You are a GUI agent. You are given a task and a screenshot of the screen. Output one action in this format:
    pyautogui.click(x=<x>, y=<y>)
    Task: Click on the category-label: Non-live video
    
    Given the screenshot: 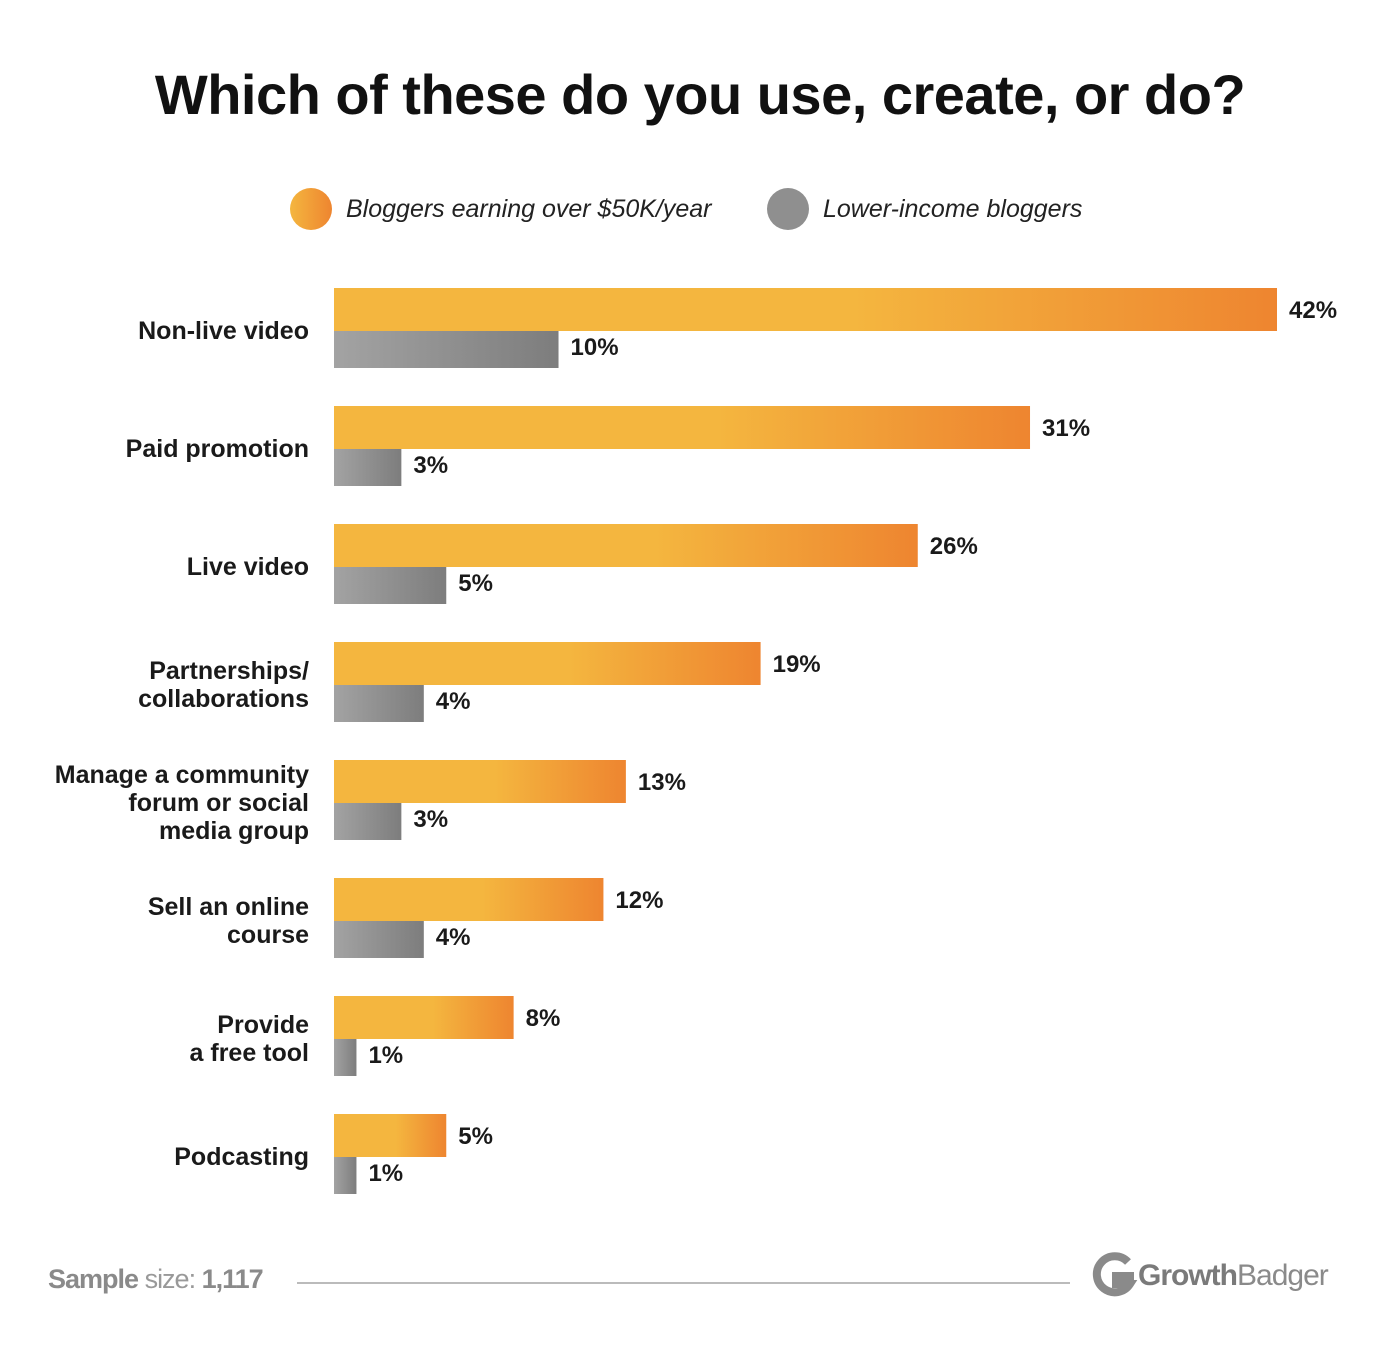 What is the action you would take?
    pyautogui.click(x=223, y=331)
    